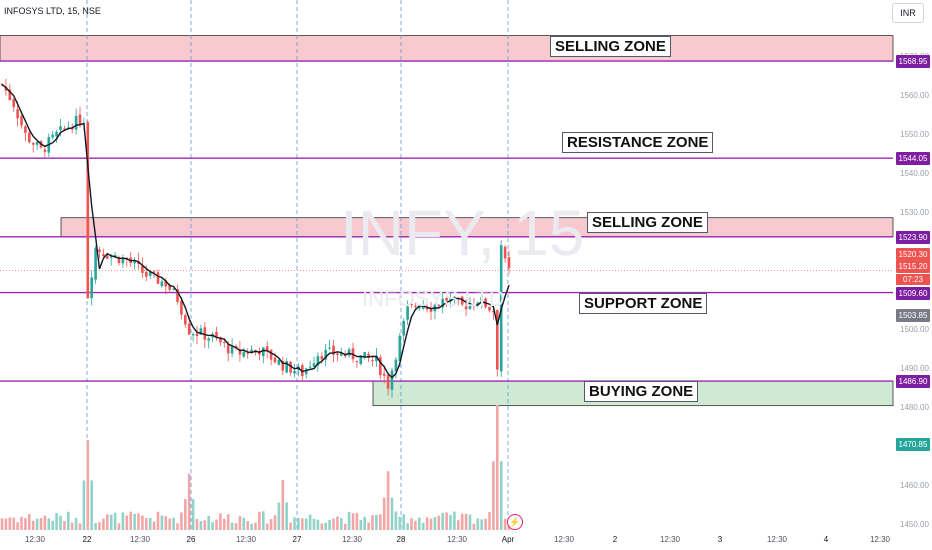 The height and width of the screenshot is (550, 932). I want to click on price-tag: 1486.90, so click(913, 382).